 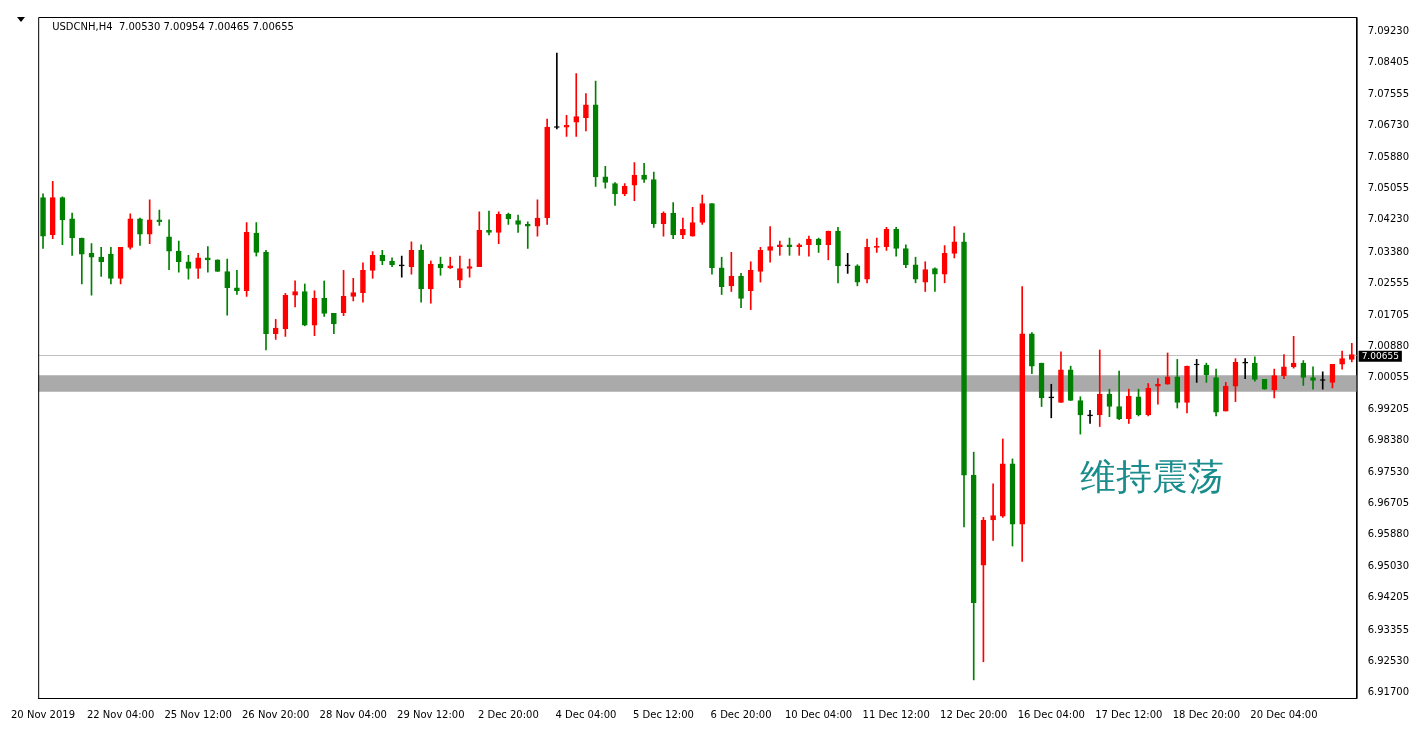 I want to click on y-tick-label: 7.02555, so click(x=1388, y=282).